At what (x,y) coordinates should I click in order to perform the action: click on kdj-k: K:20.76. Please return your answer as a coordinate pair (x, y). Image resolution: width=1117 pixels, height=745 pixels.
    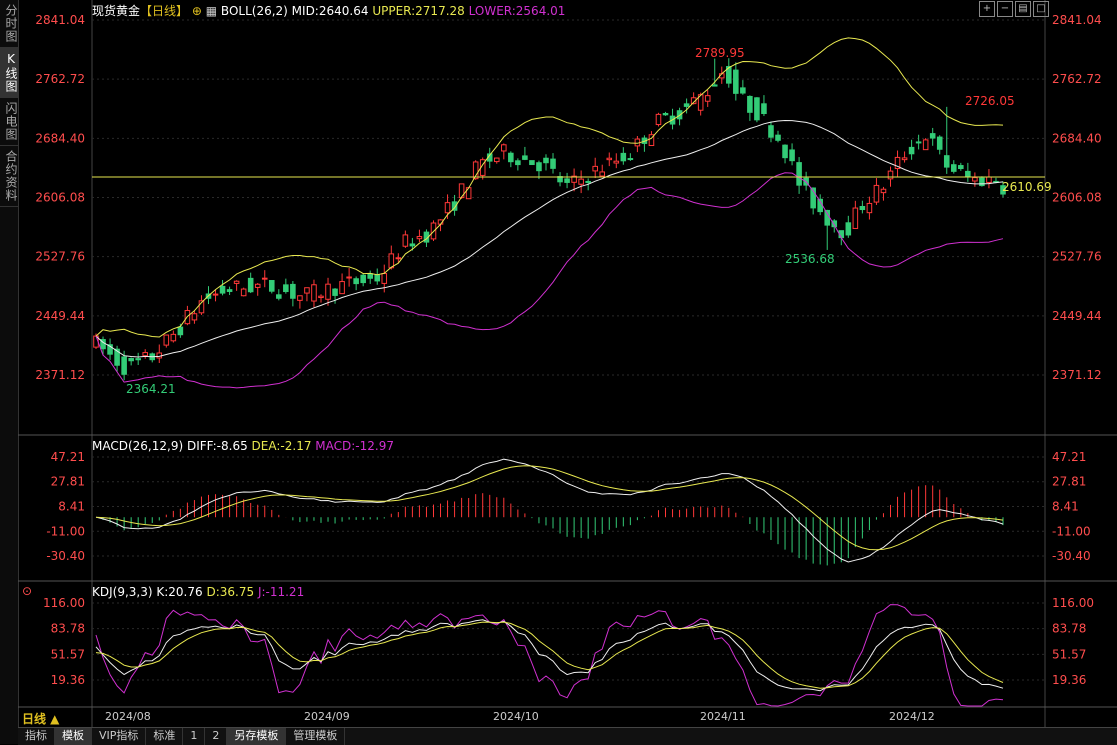
    Looking at the image, I should click on (179, 592).